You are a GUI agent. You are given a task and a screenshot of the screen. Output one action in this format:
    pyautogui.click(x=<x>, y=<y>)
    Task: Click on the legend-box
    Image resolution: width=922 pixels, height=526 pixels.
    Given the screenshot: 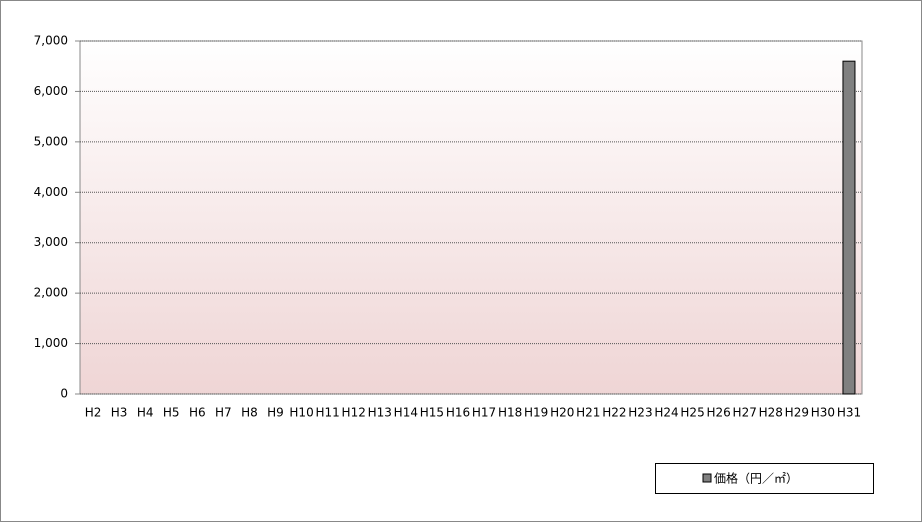 What is the action you would take?
    pyautogui.click(x=764, y=478)
    